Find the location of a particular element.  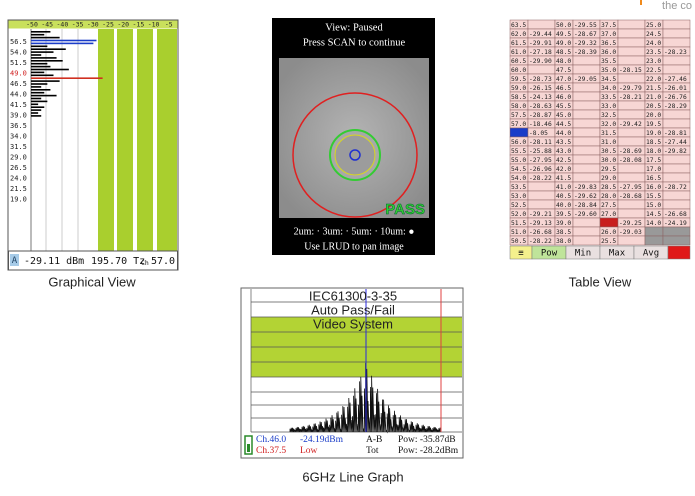

table-text: -28.08 is located at coordinates (630, 160).